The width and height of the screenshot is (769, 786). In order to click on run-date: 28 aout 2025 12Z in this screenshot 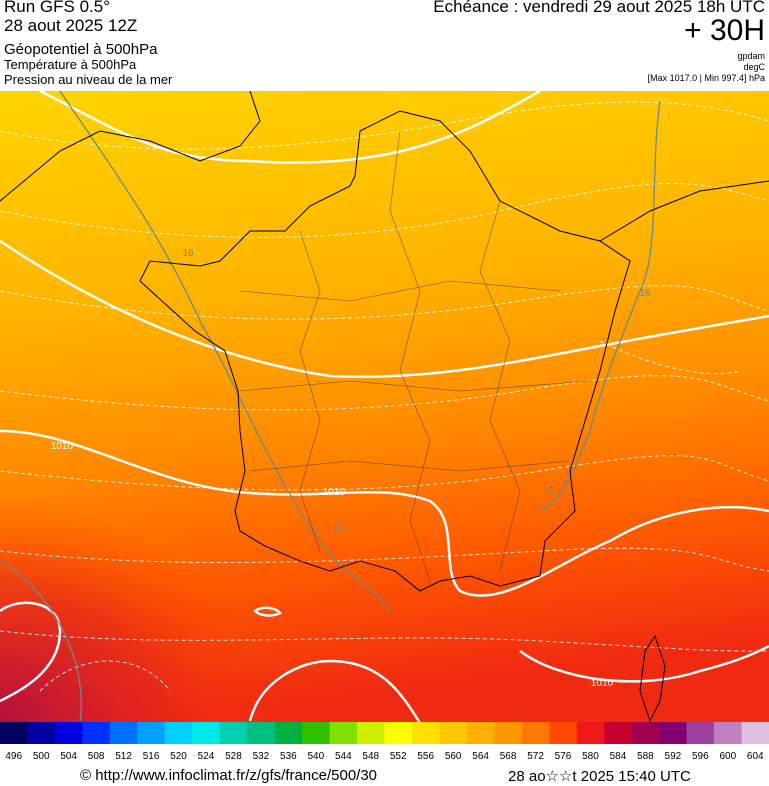, I will do `click(71, 25)`.